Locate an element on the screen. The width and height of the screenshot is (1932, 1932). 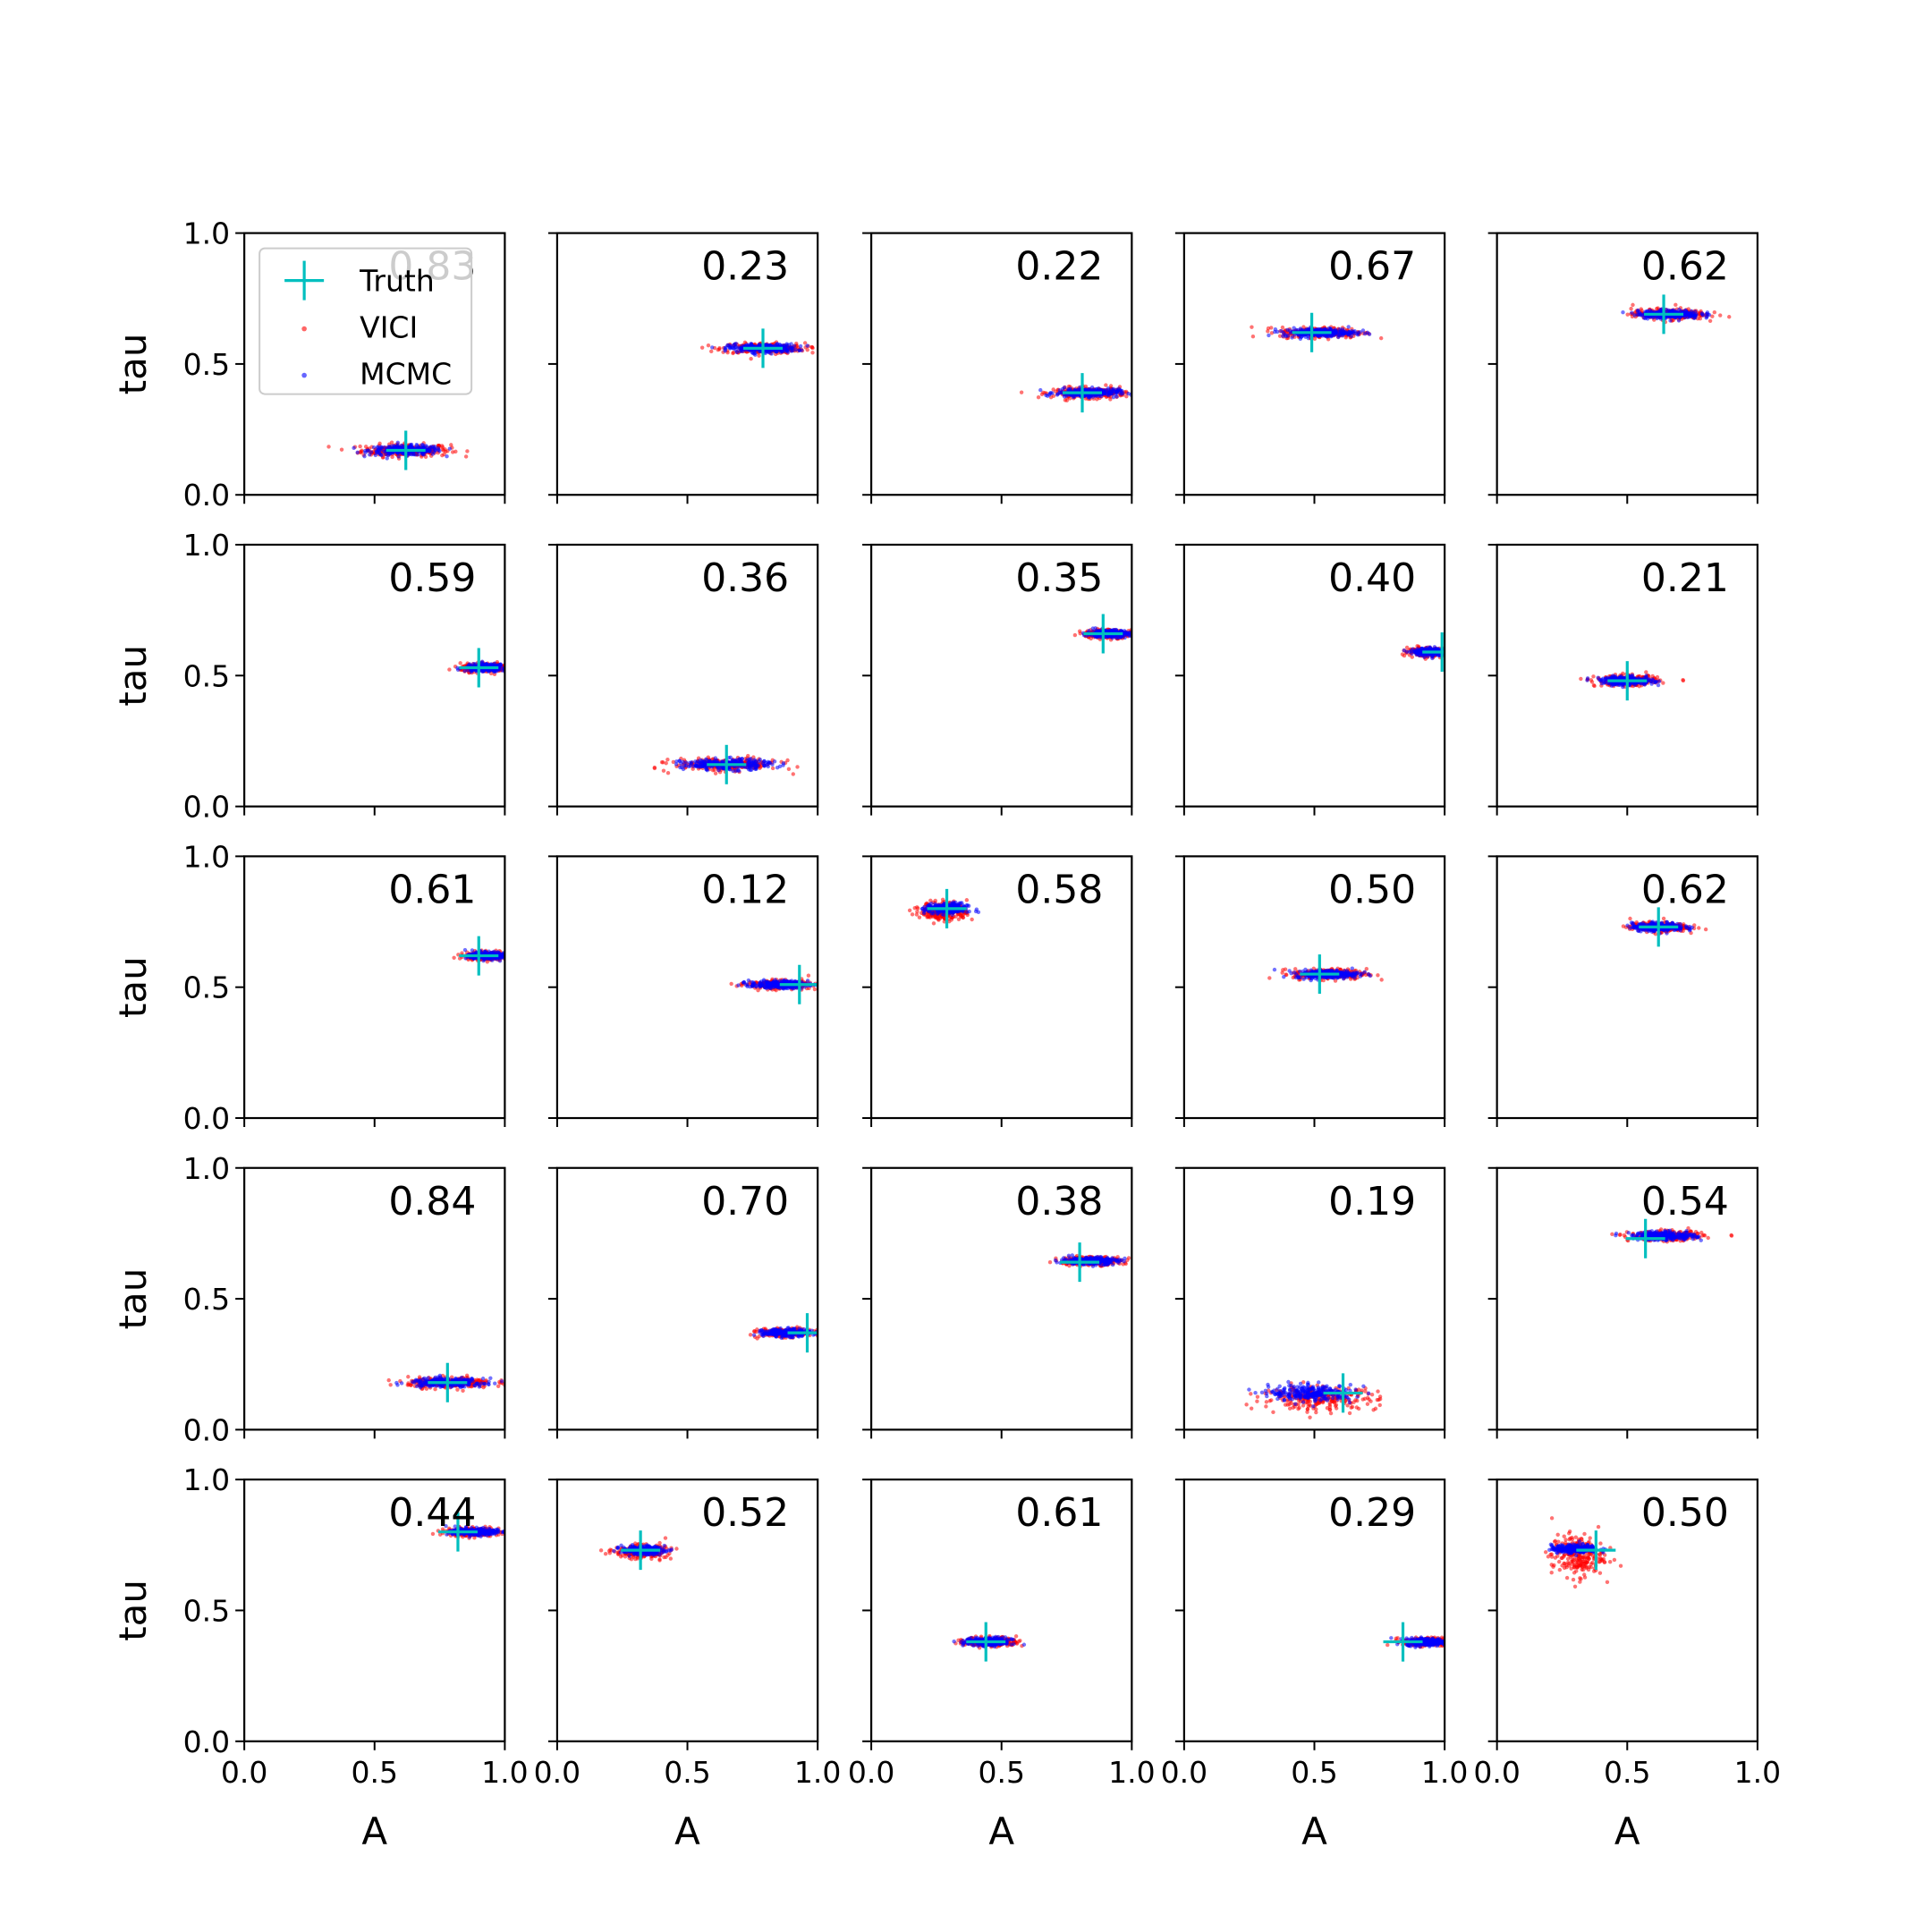
panel-4: 0.67 is located at coordinates (1310, 368).